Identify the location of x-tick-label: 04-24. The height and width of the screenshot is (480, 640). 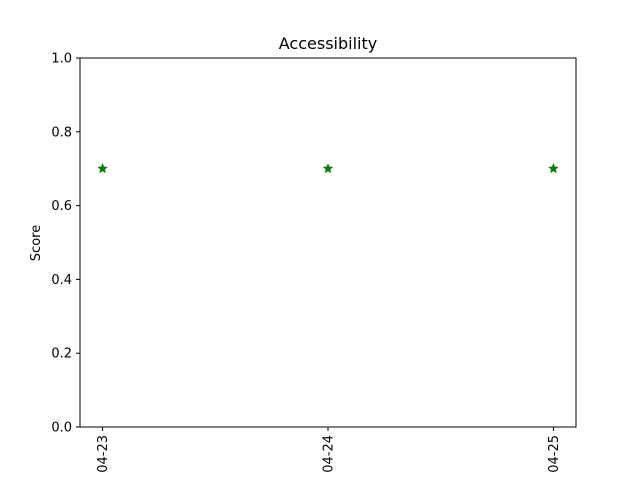
(329, 454).